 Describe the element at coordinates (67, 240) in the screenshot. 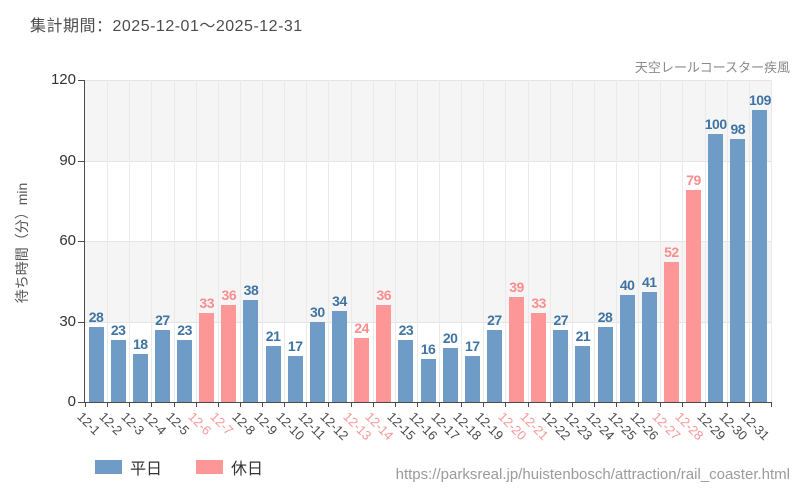

I see `y-tick-label: 60` at that location.